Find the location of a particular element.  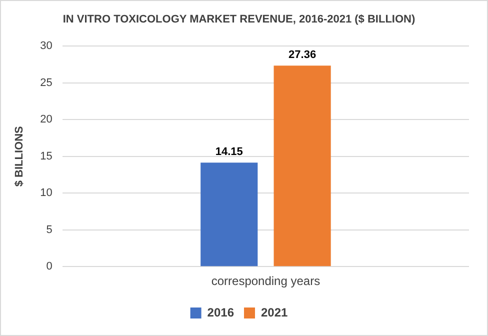

y-tick-label: 25 is located at coordinates (46, 82).